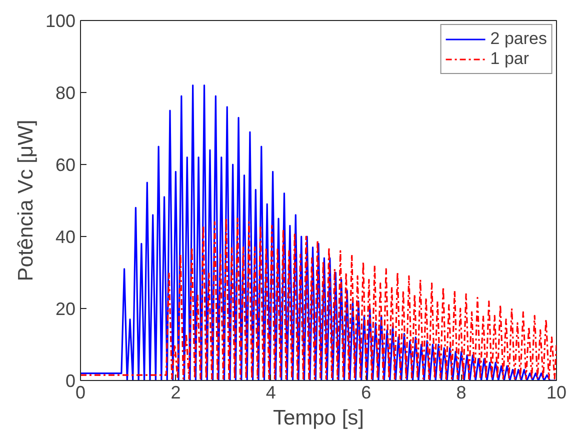 This screenshot has width=570, height=440. What do you see at coordinates (271, 392) in the screenshot?
I see `x-tick-label: 4` at bounding box center [271, 392].